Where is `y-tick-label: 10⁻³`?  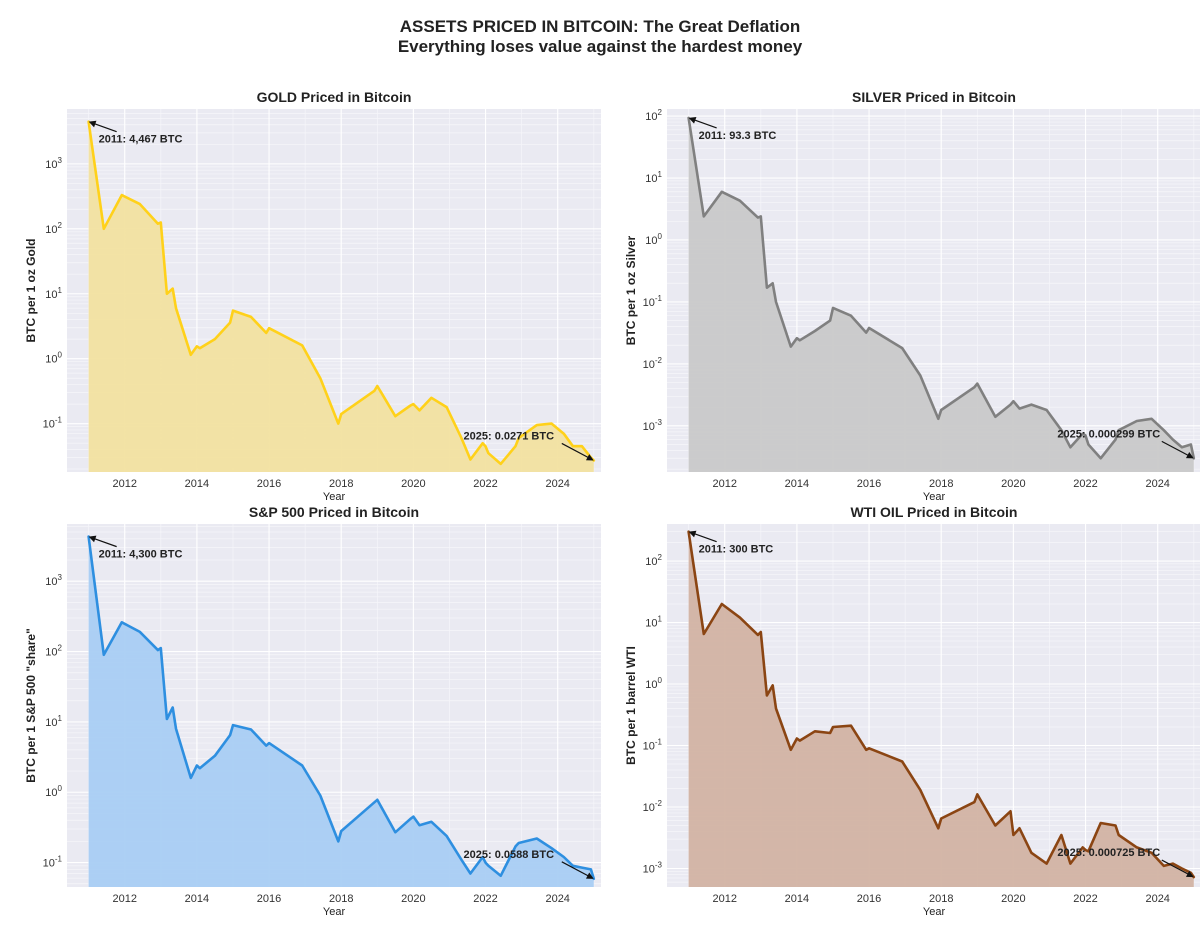 y-tick-label: 10⁻³ is located at coordinates (653, 867).